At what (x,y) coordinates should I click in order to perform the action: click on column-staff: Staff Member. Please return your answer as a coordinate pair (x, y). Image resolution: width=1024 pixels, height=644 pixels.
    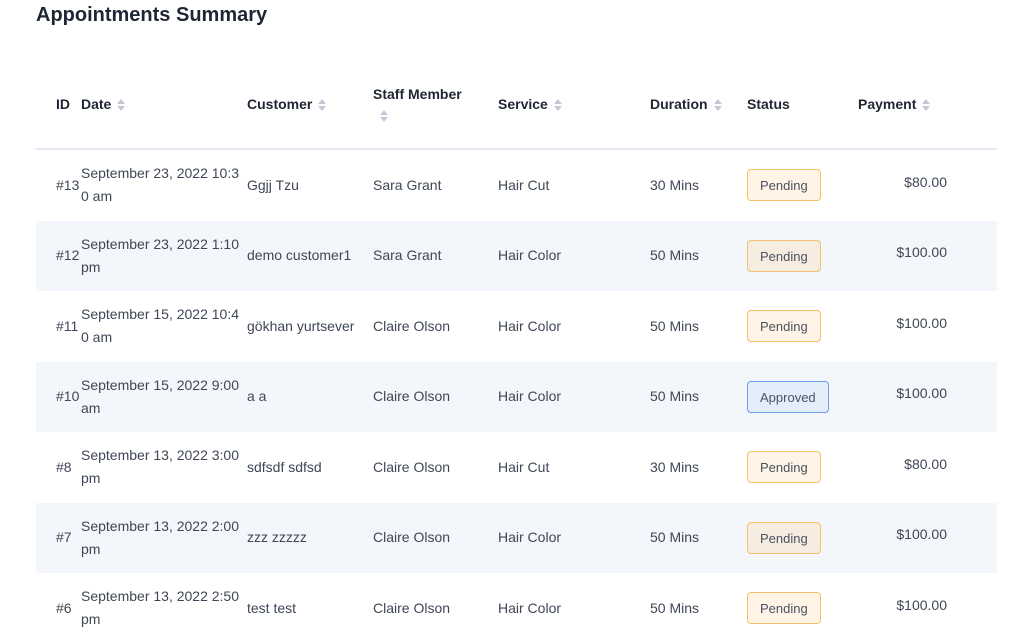
    Looking at the image, I should click on (435, 105).